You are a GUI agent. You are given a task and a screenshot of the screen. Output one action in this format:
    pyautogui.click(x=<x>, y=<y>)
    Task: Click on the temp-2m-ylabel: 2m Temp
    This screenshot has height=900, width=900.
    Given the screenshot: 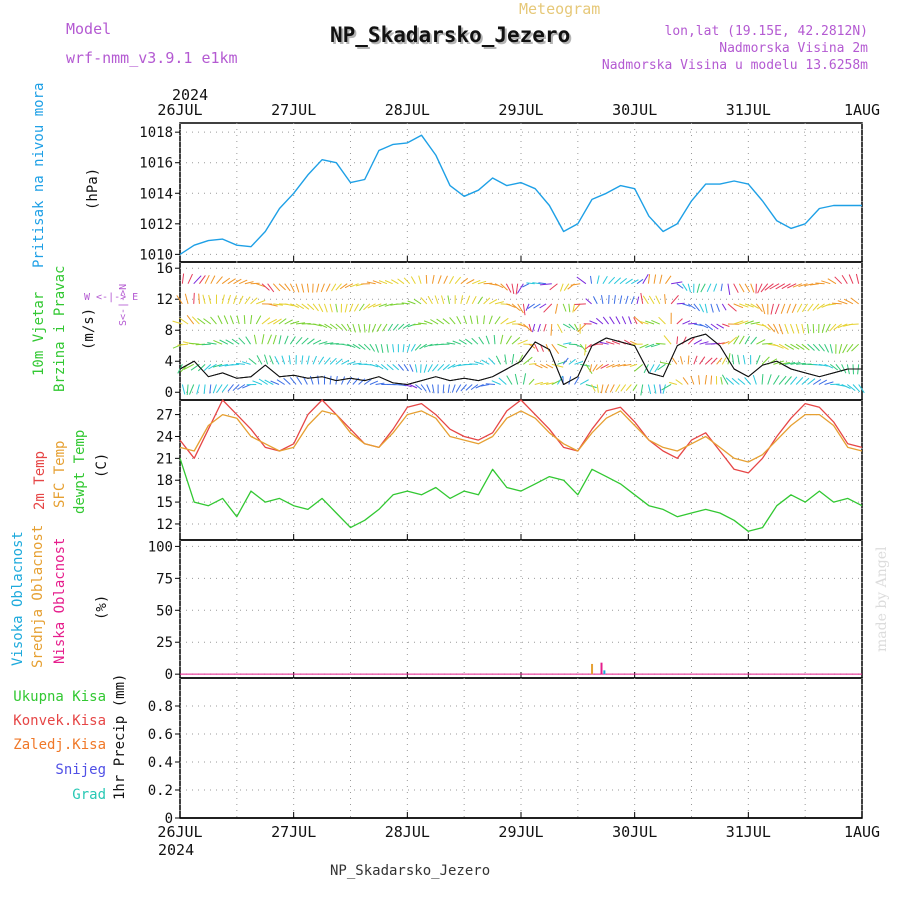 What is the action you would take?
    pyautogui.click(x=40, y=480)
    